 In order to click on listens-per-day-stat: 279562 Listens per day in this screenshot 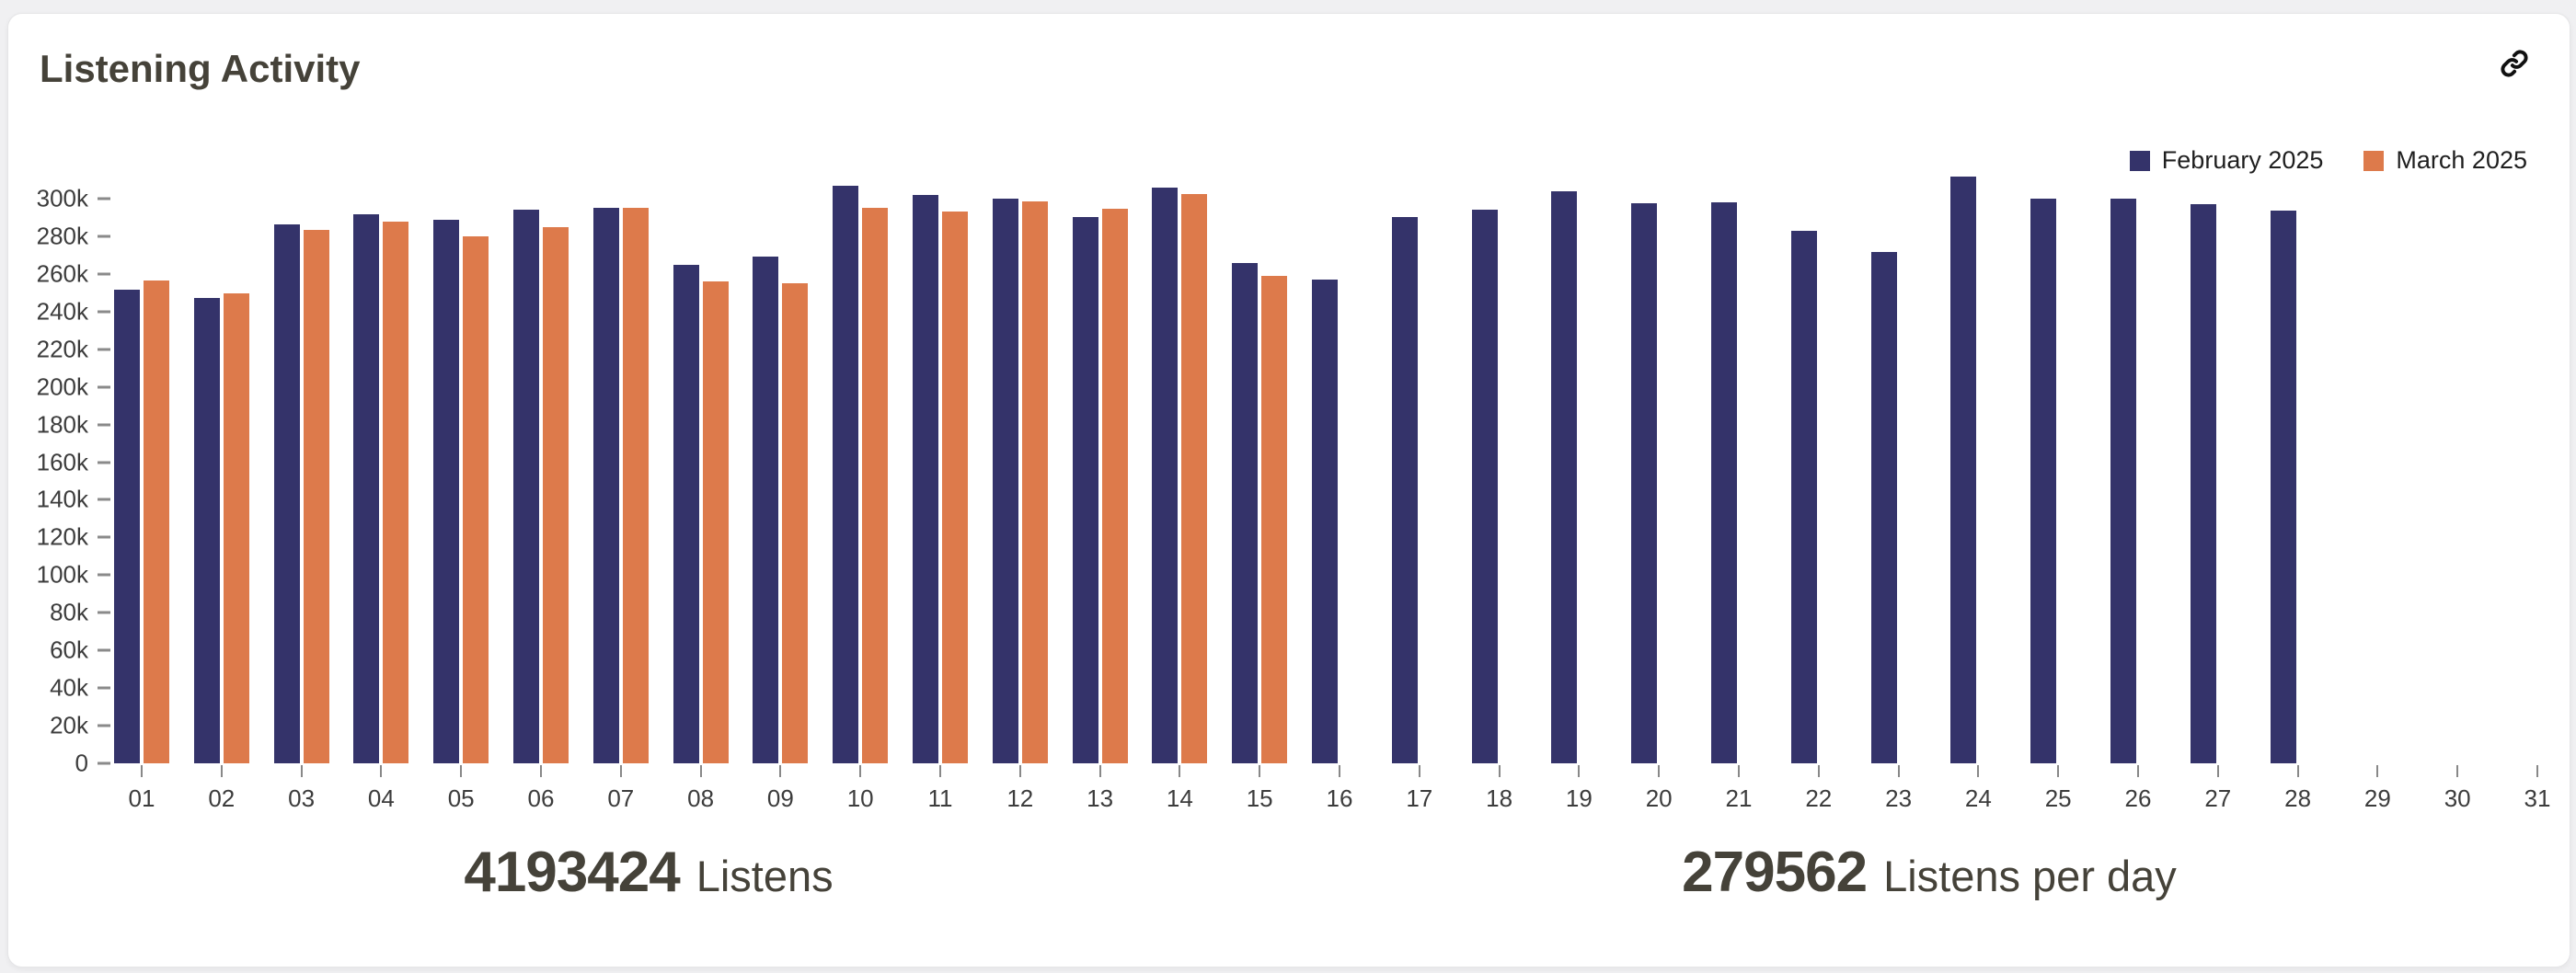, I will do `click(1929, 893)`.